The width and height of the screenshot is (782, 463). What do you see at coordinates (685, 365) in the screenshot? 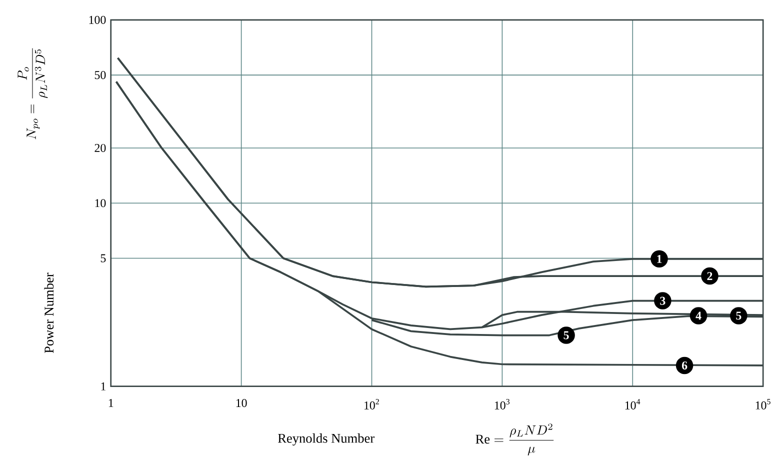
I see `annotation: 6` at bounding box center [685, 365].